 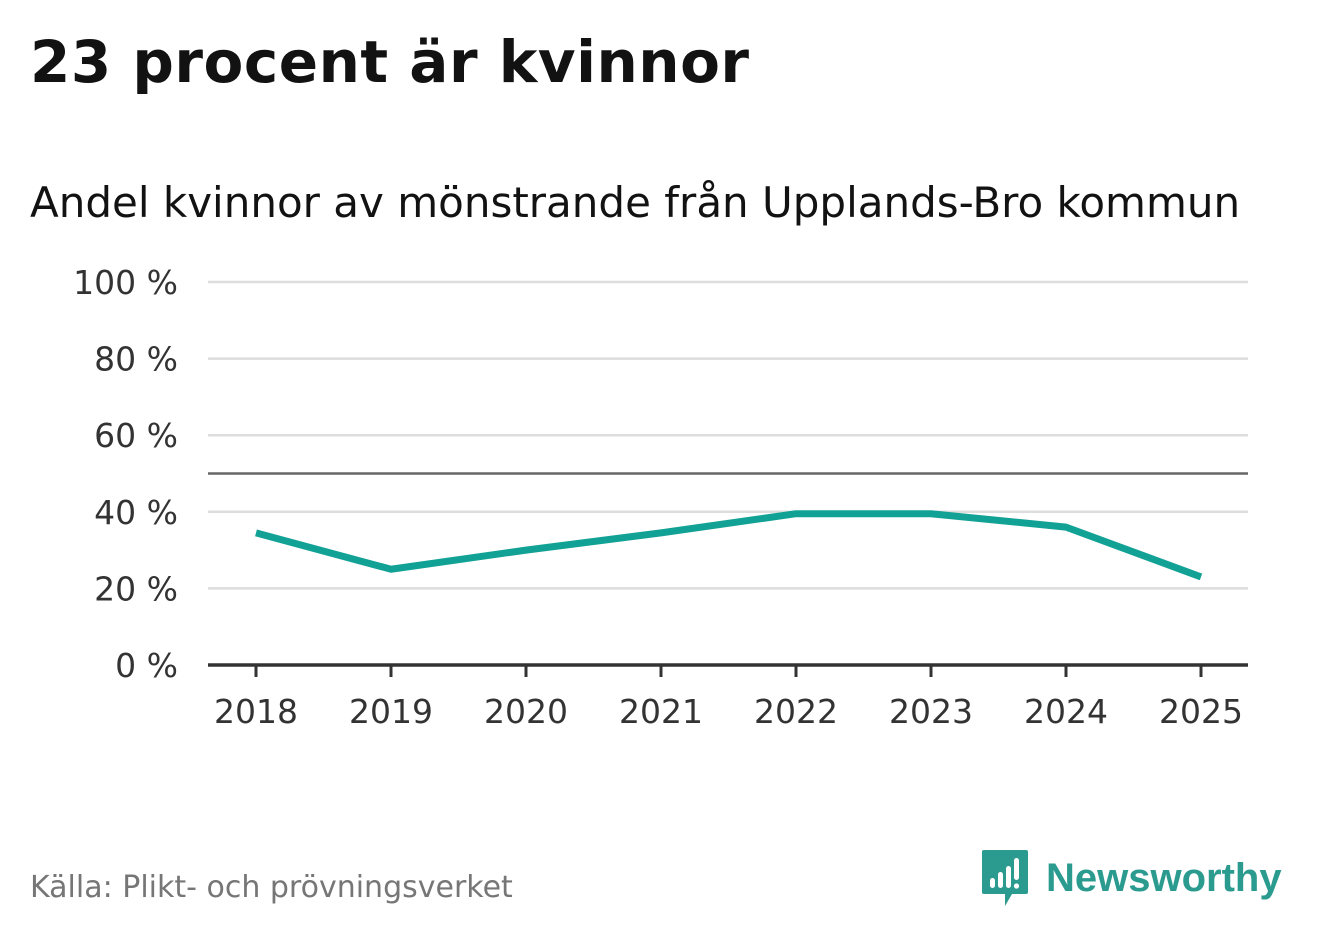 What do you see at coordinates (146, 665) in the screenshot?
I see `y-tick-label-0: 0 %` at bounding box center [146, 665].